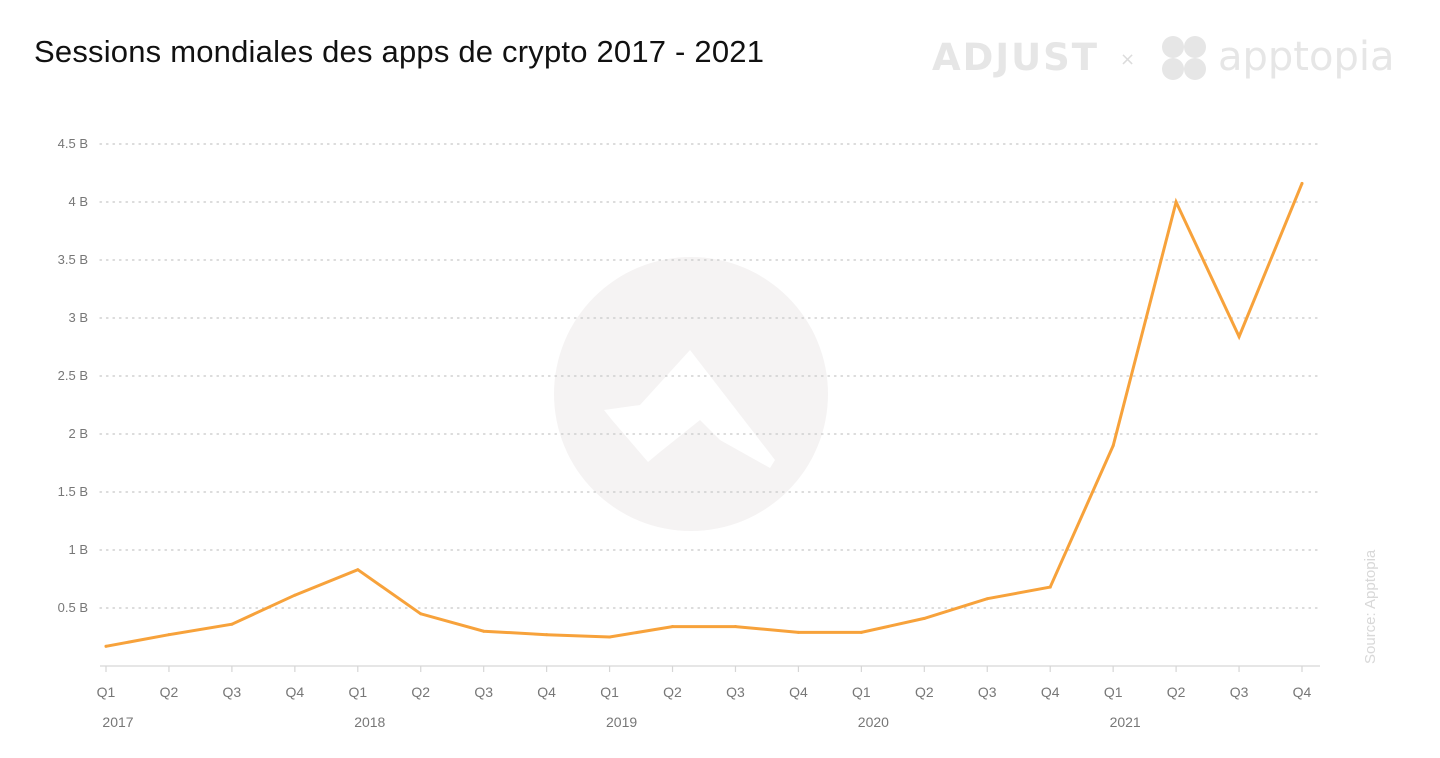 Image resolution: width=1440 pixels, height=758 pixels. Describe the element at coordinates (73, 607) in the screenshot. I see `y-tick-label: 0.5 B` at that location.